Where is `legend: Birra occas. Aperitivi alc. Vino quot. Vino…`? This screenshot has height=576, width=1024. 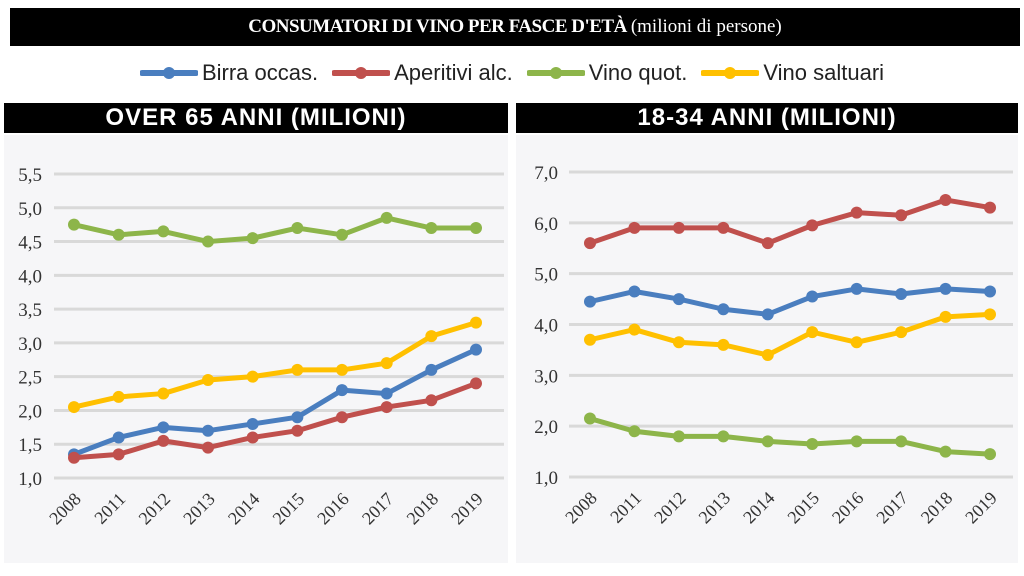
legend: Birra occas. Aperitivi alc. Vino quot. Vino… is located at coordinates (512, 73).